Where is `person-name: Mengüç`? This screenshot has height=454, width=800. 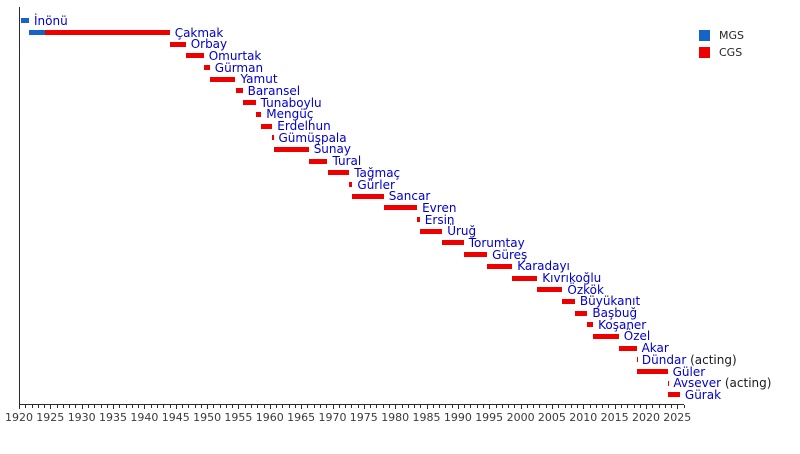
person-name: Mengüç is located at coordinates (290, 114).